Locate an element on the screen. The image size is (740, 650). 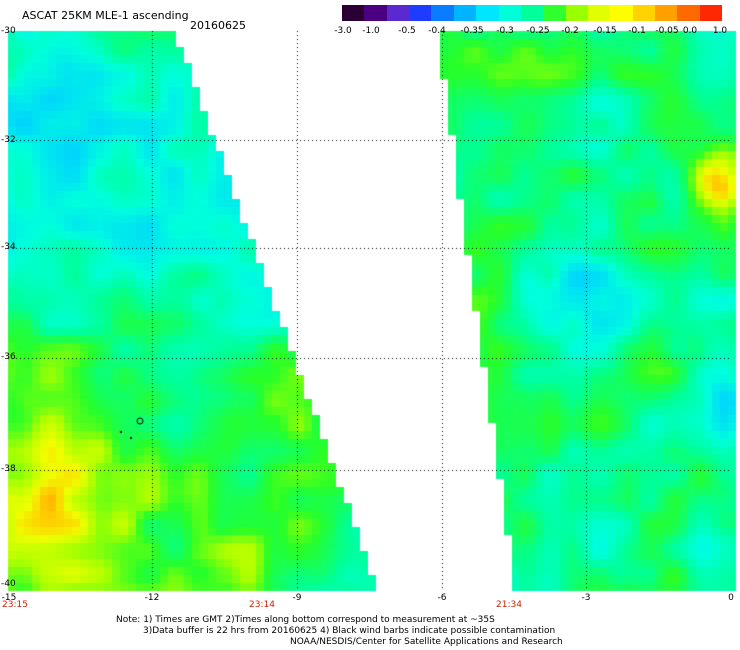
scale-label: -0.2 is located at coordinates (570, 31).